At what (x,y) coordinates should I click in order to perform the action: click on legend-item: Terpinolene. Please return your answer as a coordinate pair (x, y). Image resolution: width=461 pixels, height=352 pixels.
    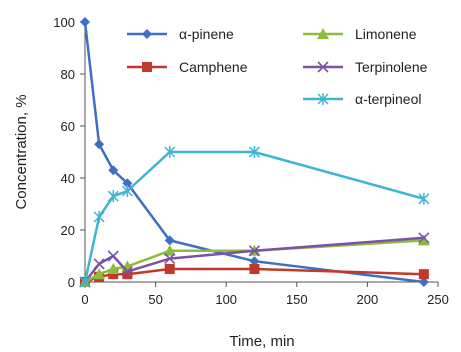
    Looking at the image, I should click on (365, 67).